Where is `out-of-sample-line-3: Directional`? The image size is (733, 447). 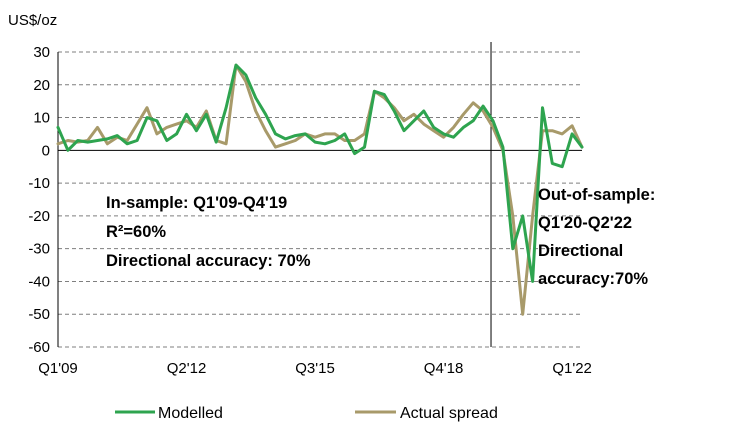
out-of-sample-line-3: Directional is located at coordinates (580, 251).